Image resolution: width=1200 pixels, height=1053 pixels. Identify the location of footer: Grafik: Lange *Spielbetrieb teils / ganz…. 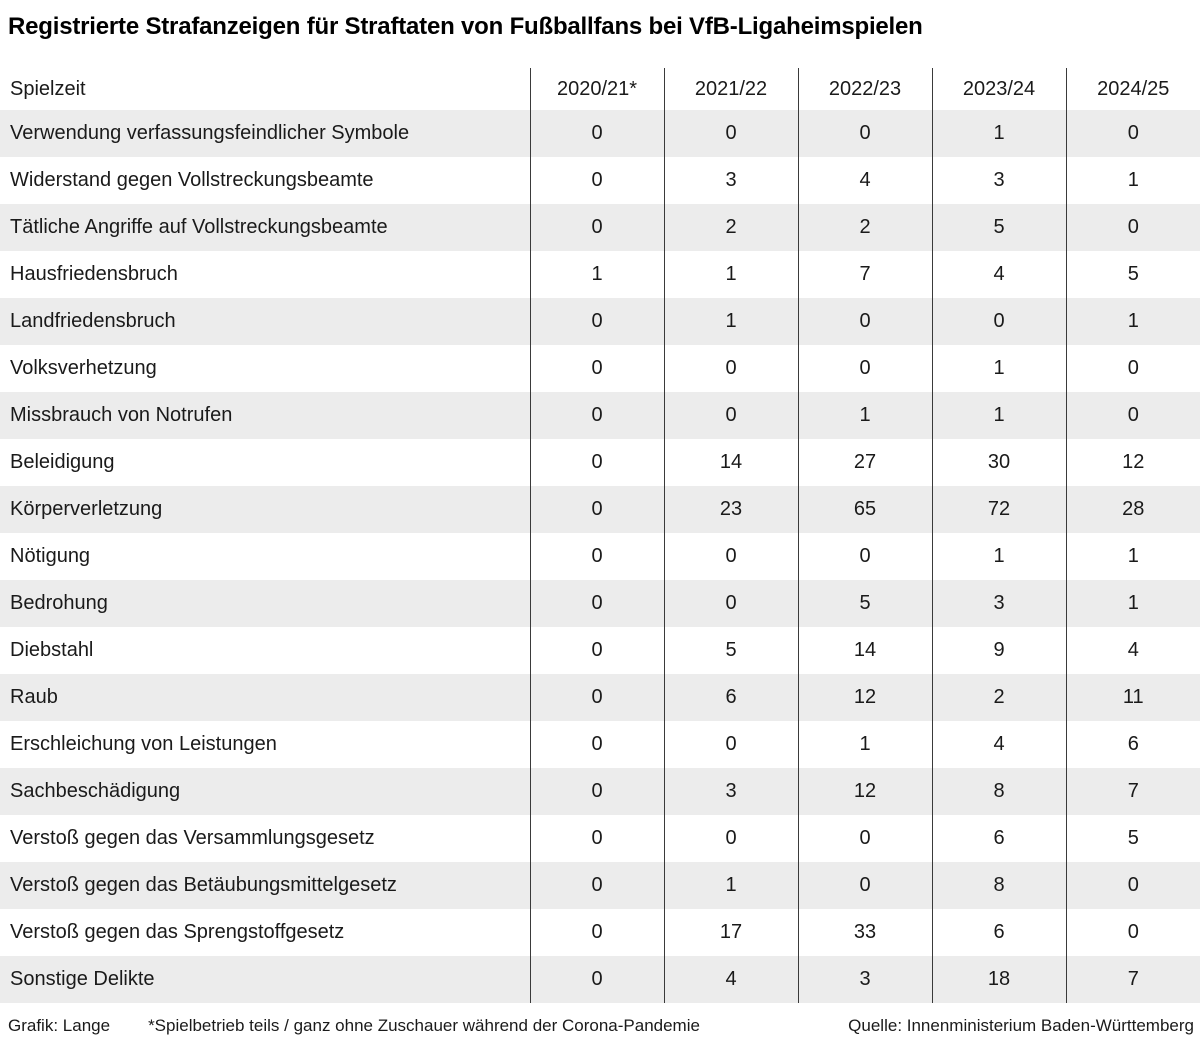
(600, 1026).